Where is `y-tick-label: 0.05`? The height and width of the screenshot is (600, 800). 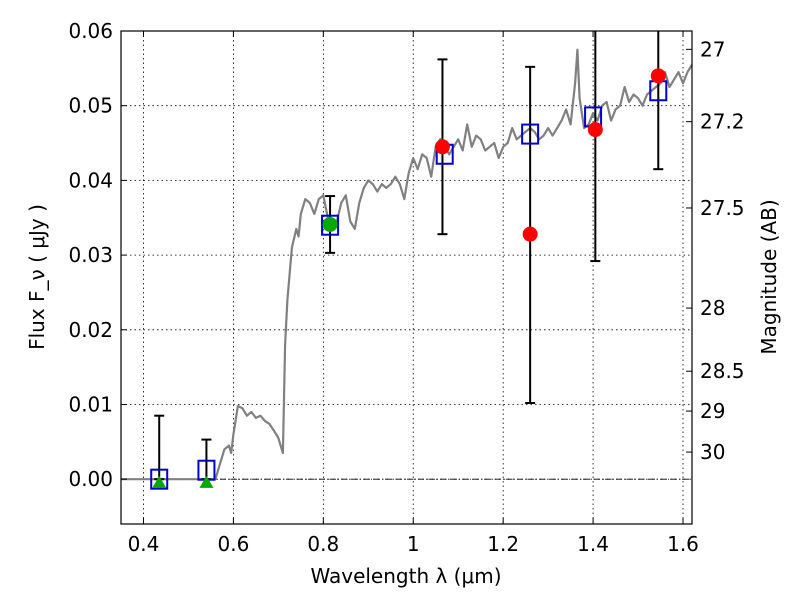
y-tick-label: 0.05 is located at coordinates (90, 106).